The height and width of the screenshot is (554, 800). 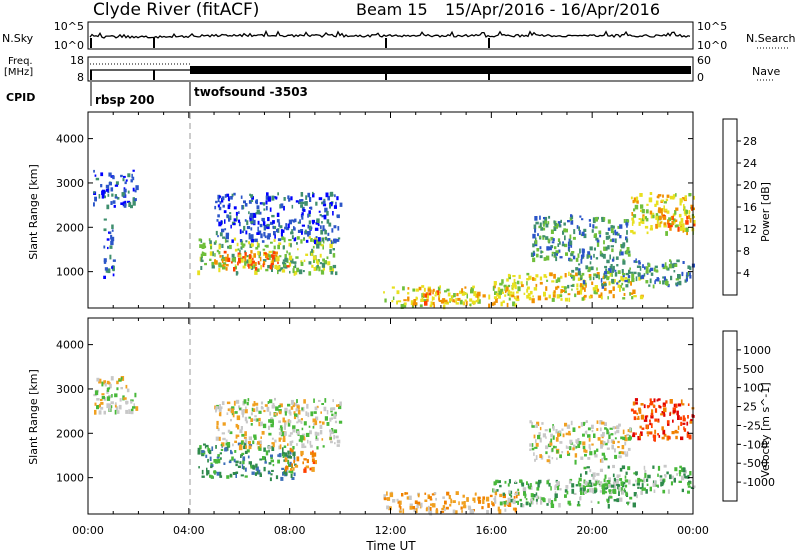 What do you see at coordinates (70, 227) in the screenshot?
I see `y-tick-label: 2000` at bounding box center [70, 227].